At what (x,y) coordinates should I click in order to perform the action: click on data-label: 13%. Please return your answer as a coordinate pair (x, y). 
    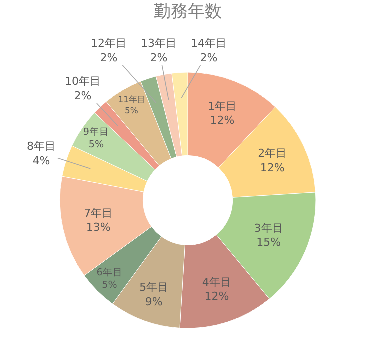
    Looking at the image, I should click on (98, 227).